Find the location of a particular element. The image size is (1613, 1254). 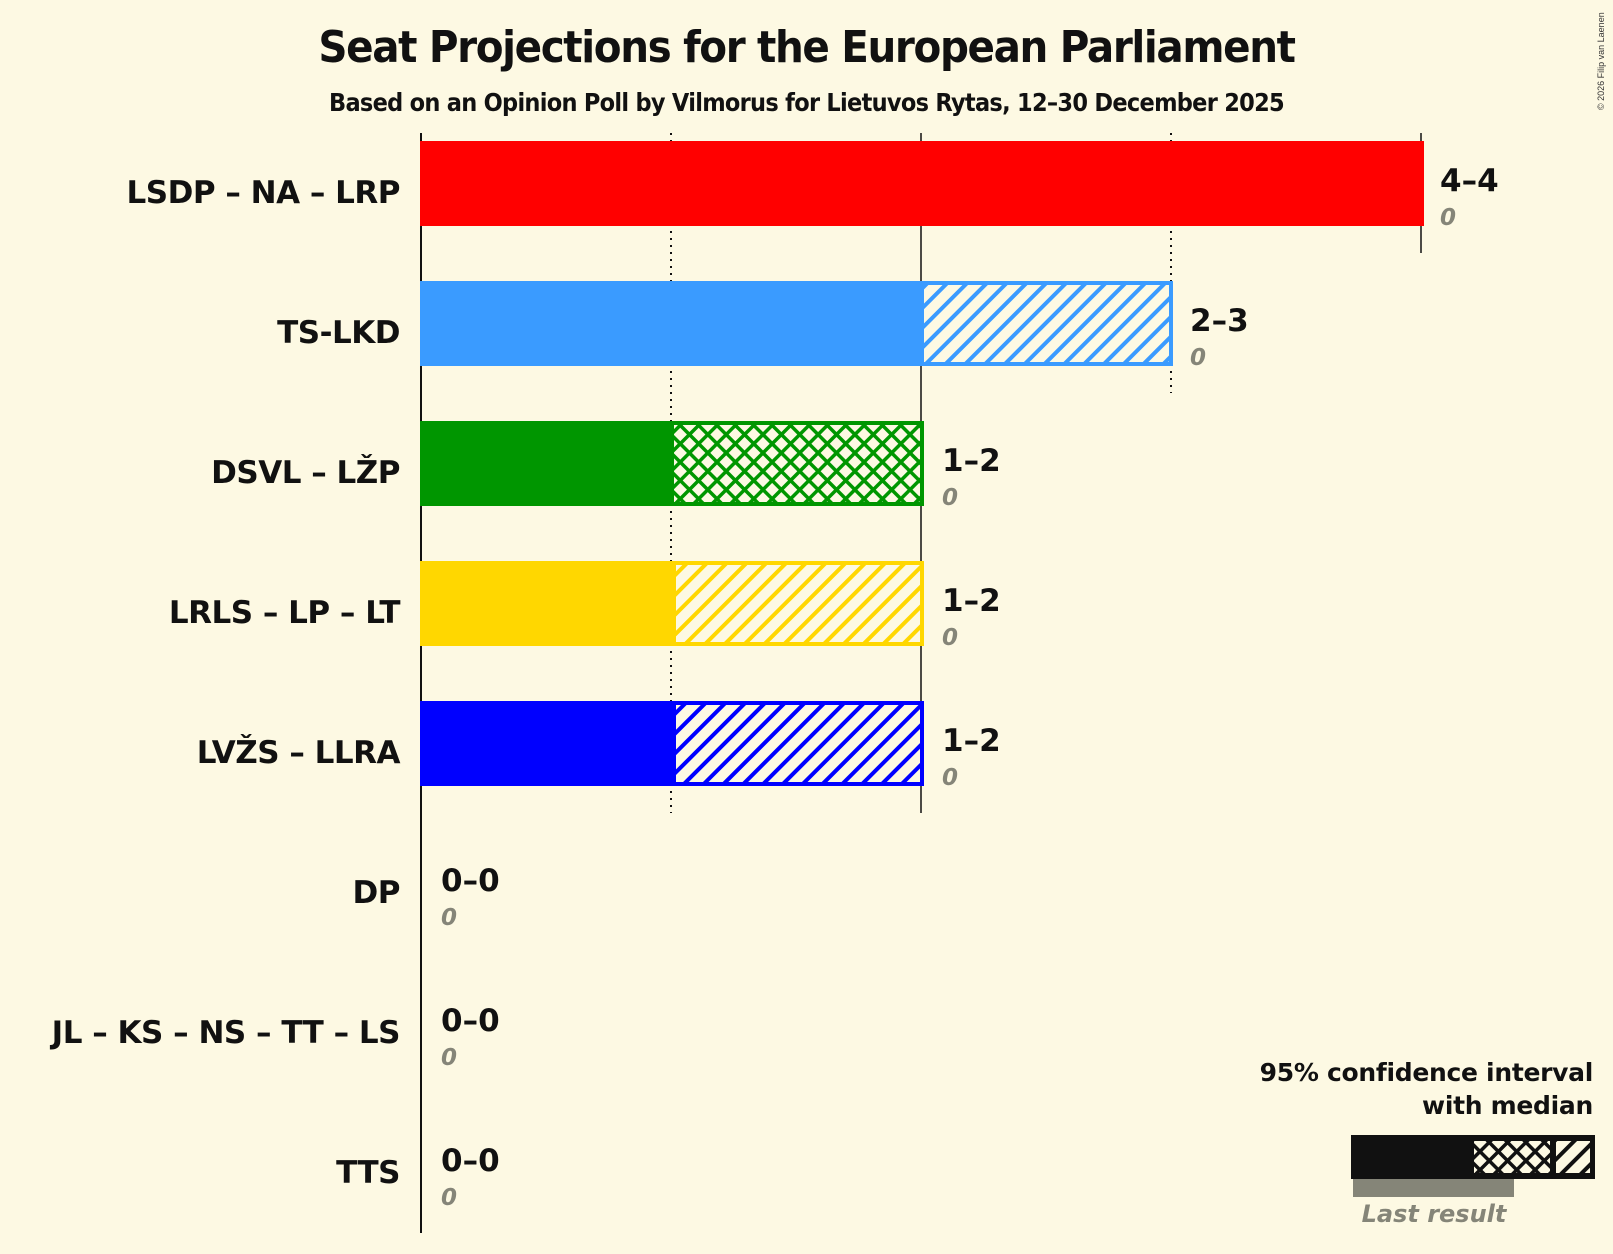

bar-lrls is located at coordinates (672, 603).